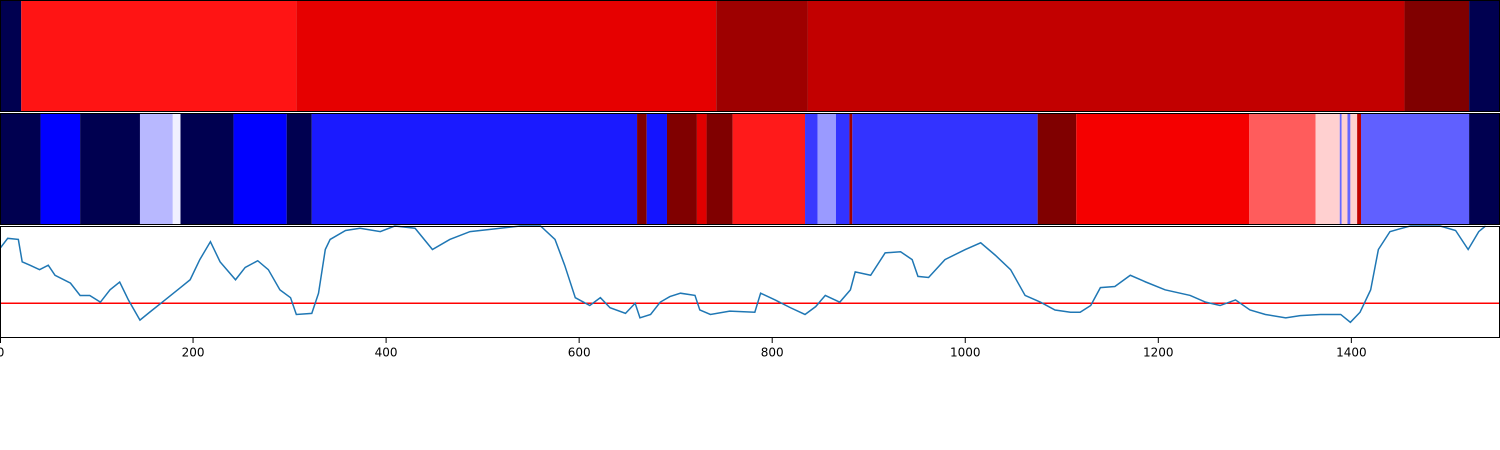 This screenshot has height=450, width=1500. I want to click on x-tick-label: 400, so click(386, 353).